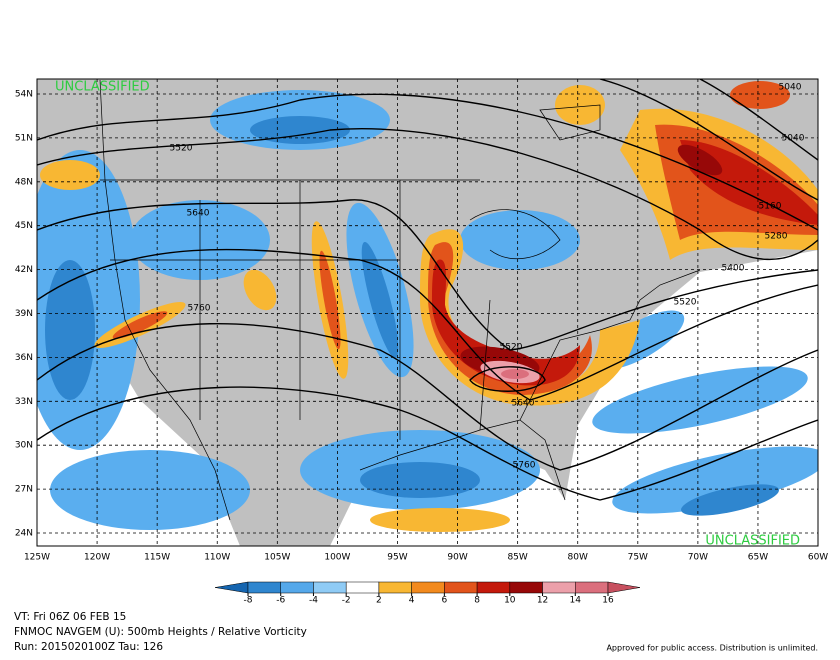 The width and height of the screenshot is (840, 660). Describe the element at coordinates (313, 601) in the screenshot. I see `colorbar-label: -4` at that location.